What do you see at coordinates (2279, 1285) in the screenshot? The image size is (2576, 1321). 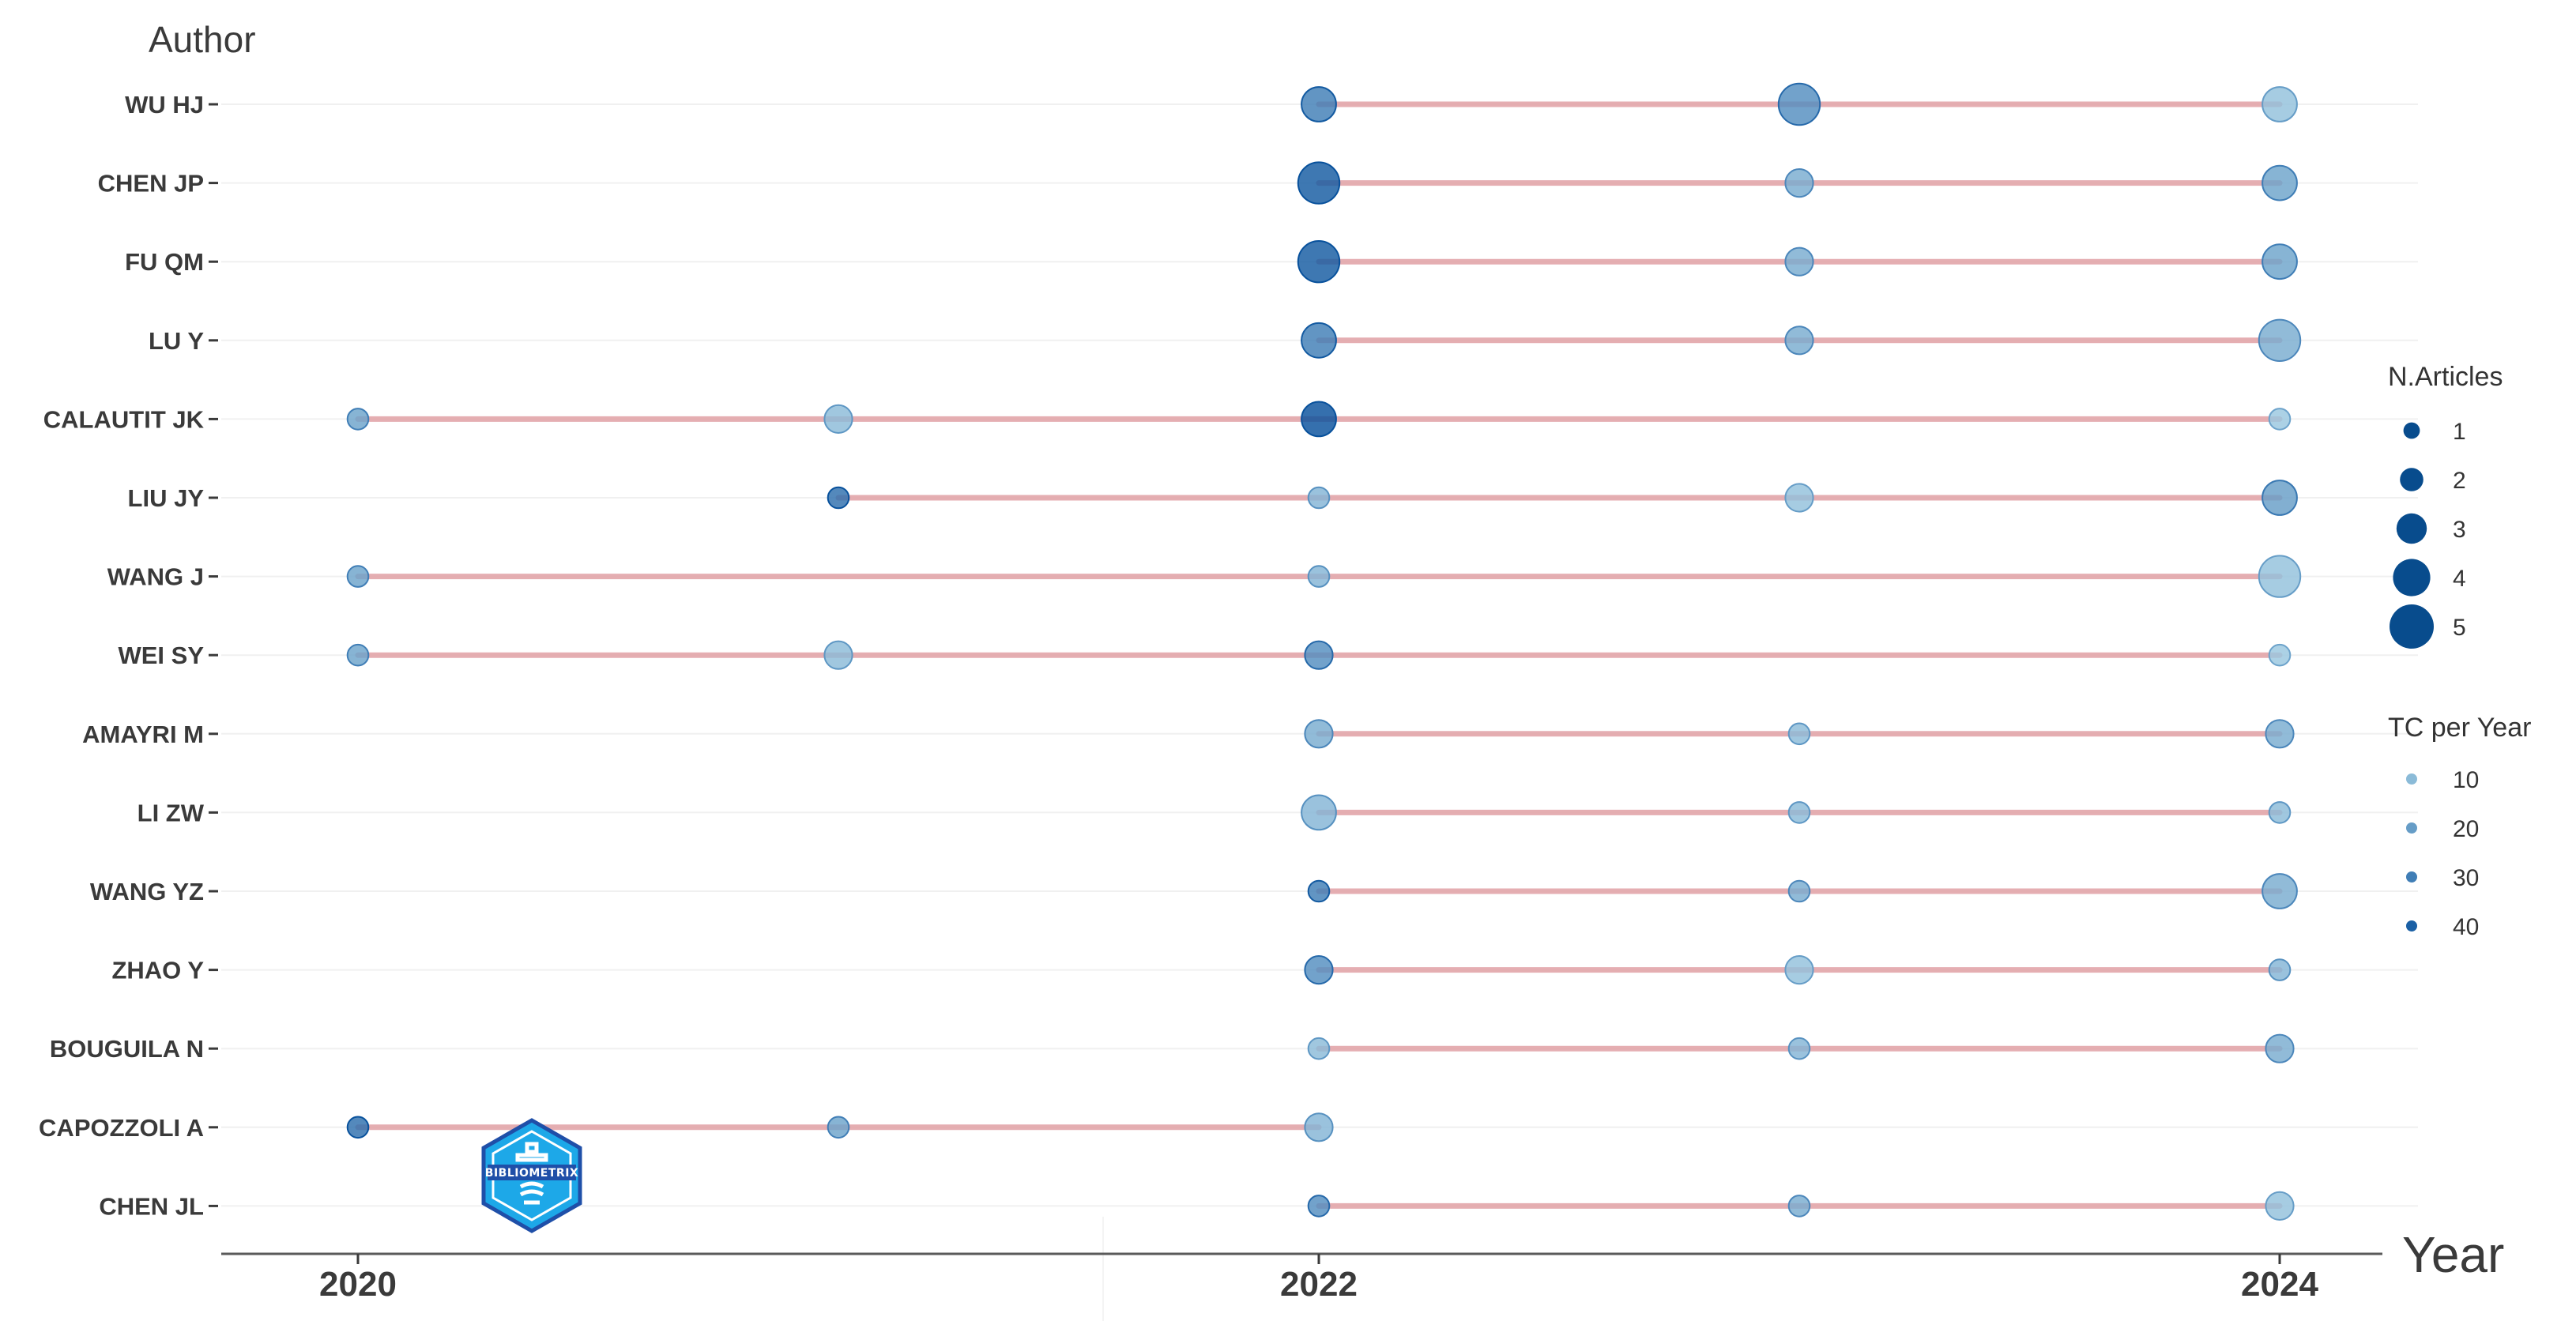 I see `x-tick-label: 2024` at bounding box center [2279, 1285].